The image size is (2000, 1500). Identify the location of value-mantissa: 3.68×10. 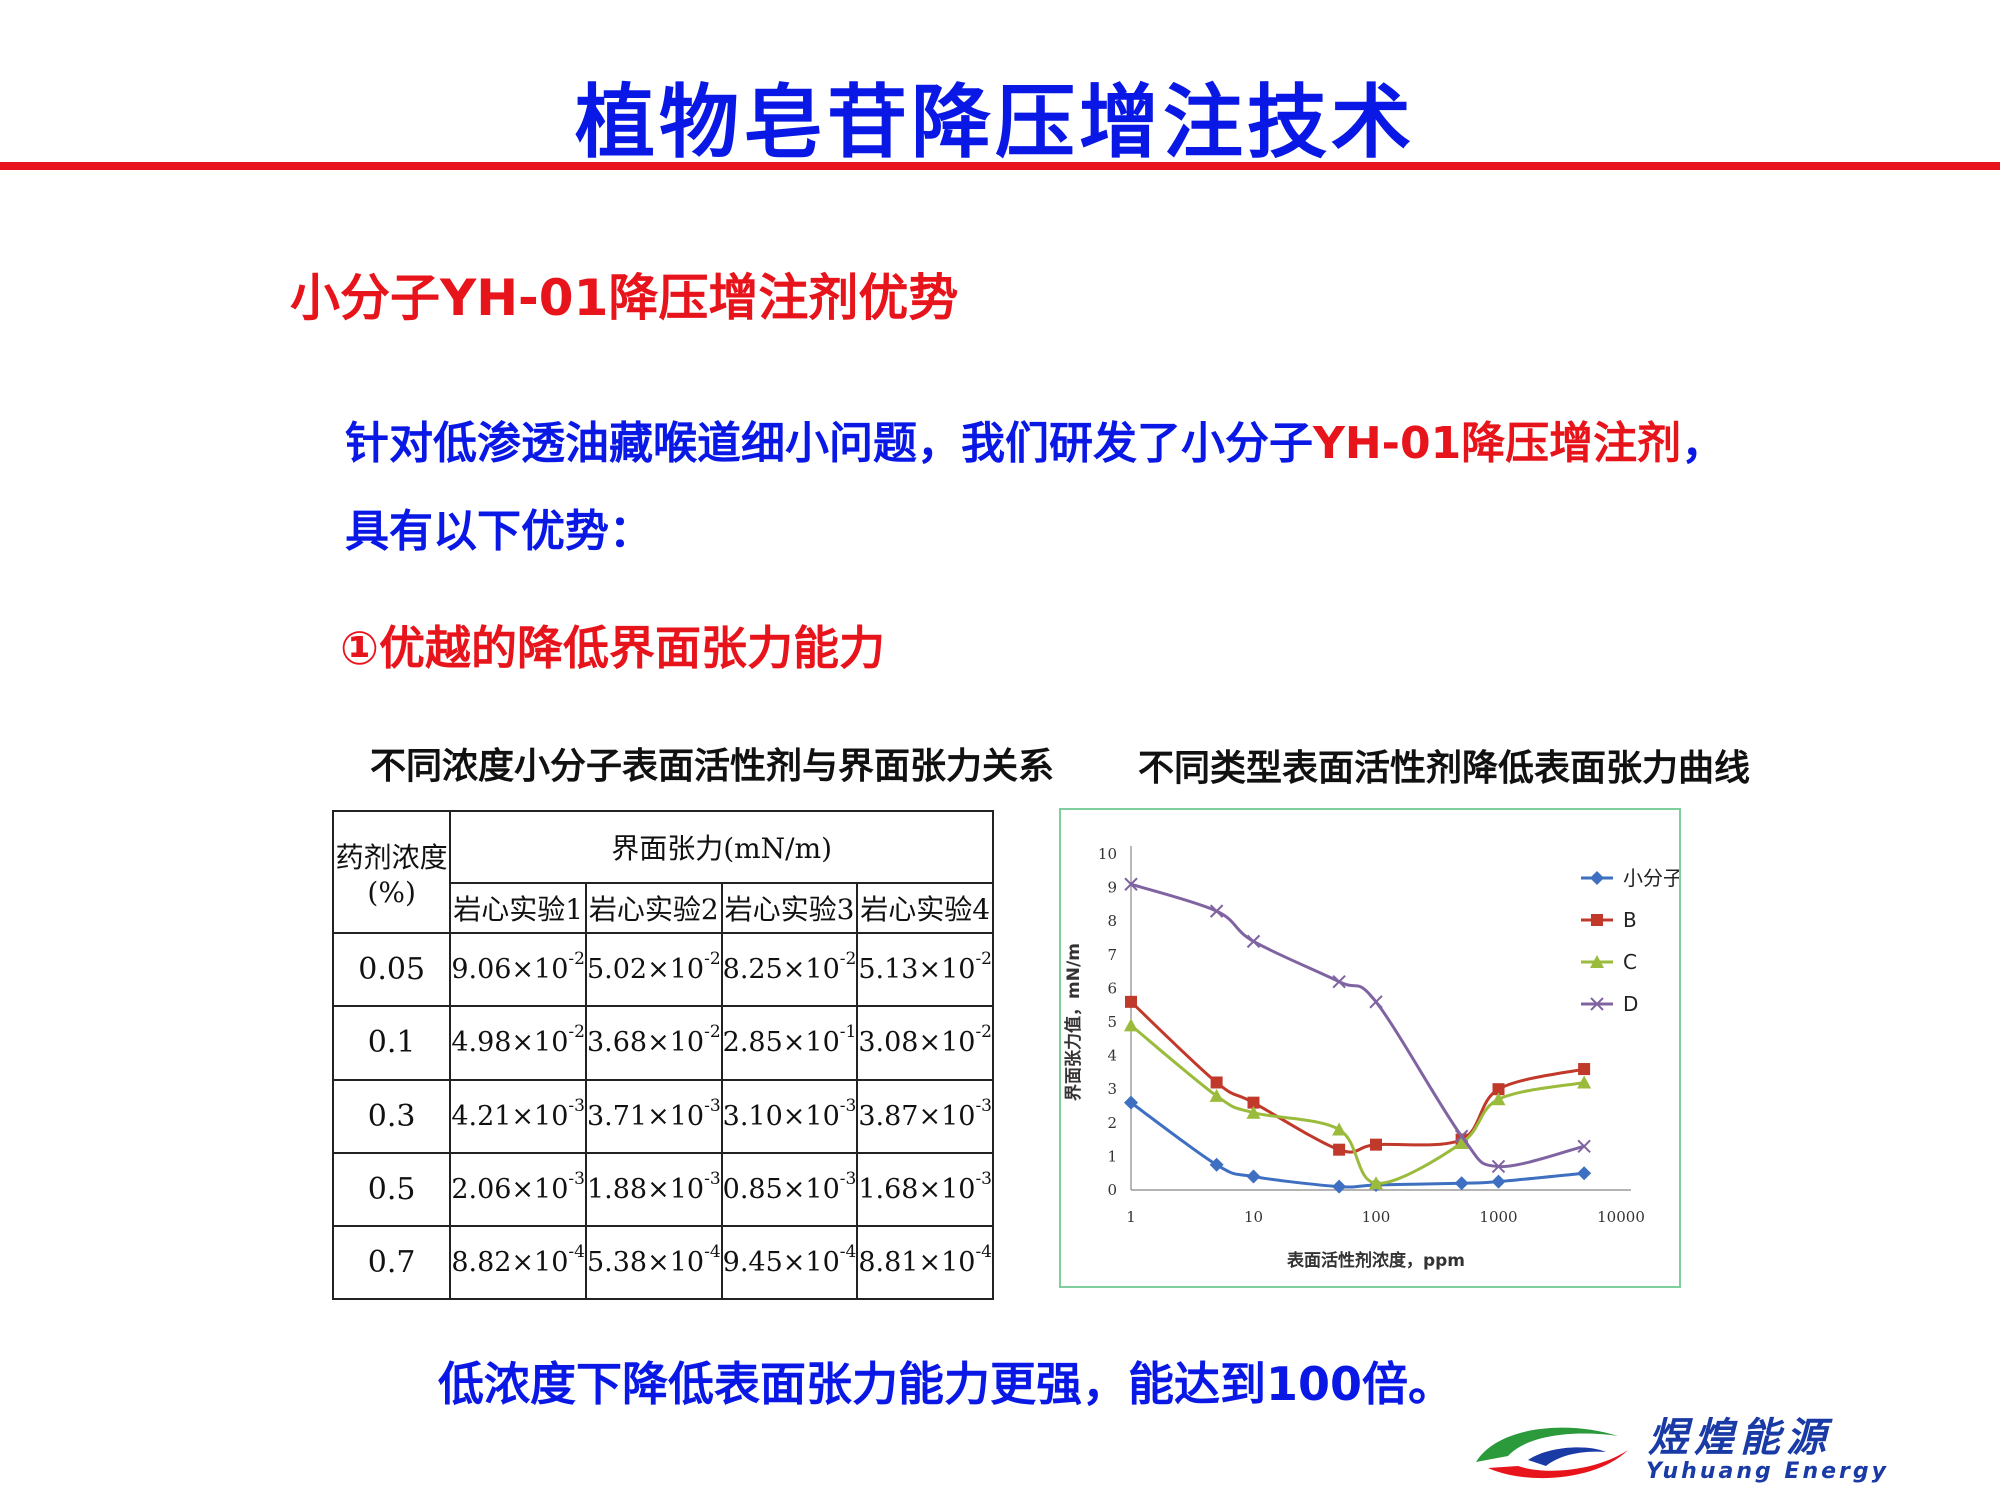
(645, 1043).